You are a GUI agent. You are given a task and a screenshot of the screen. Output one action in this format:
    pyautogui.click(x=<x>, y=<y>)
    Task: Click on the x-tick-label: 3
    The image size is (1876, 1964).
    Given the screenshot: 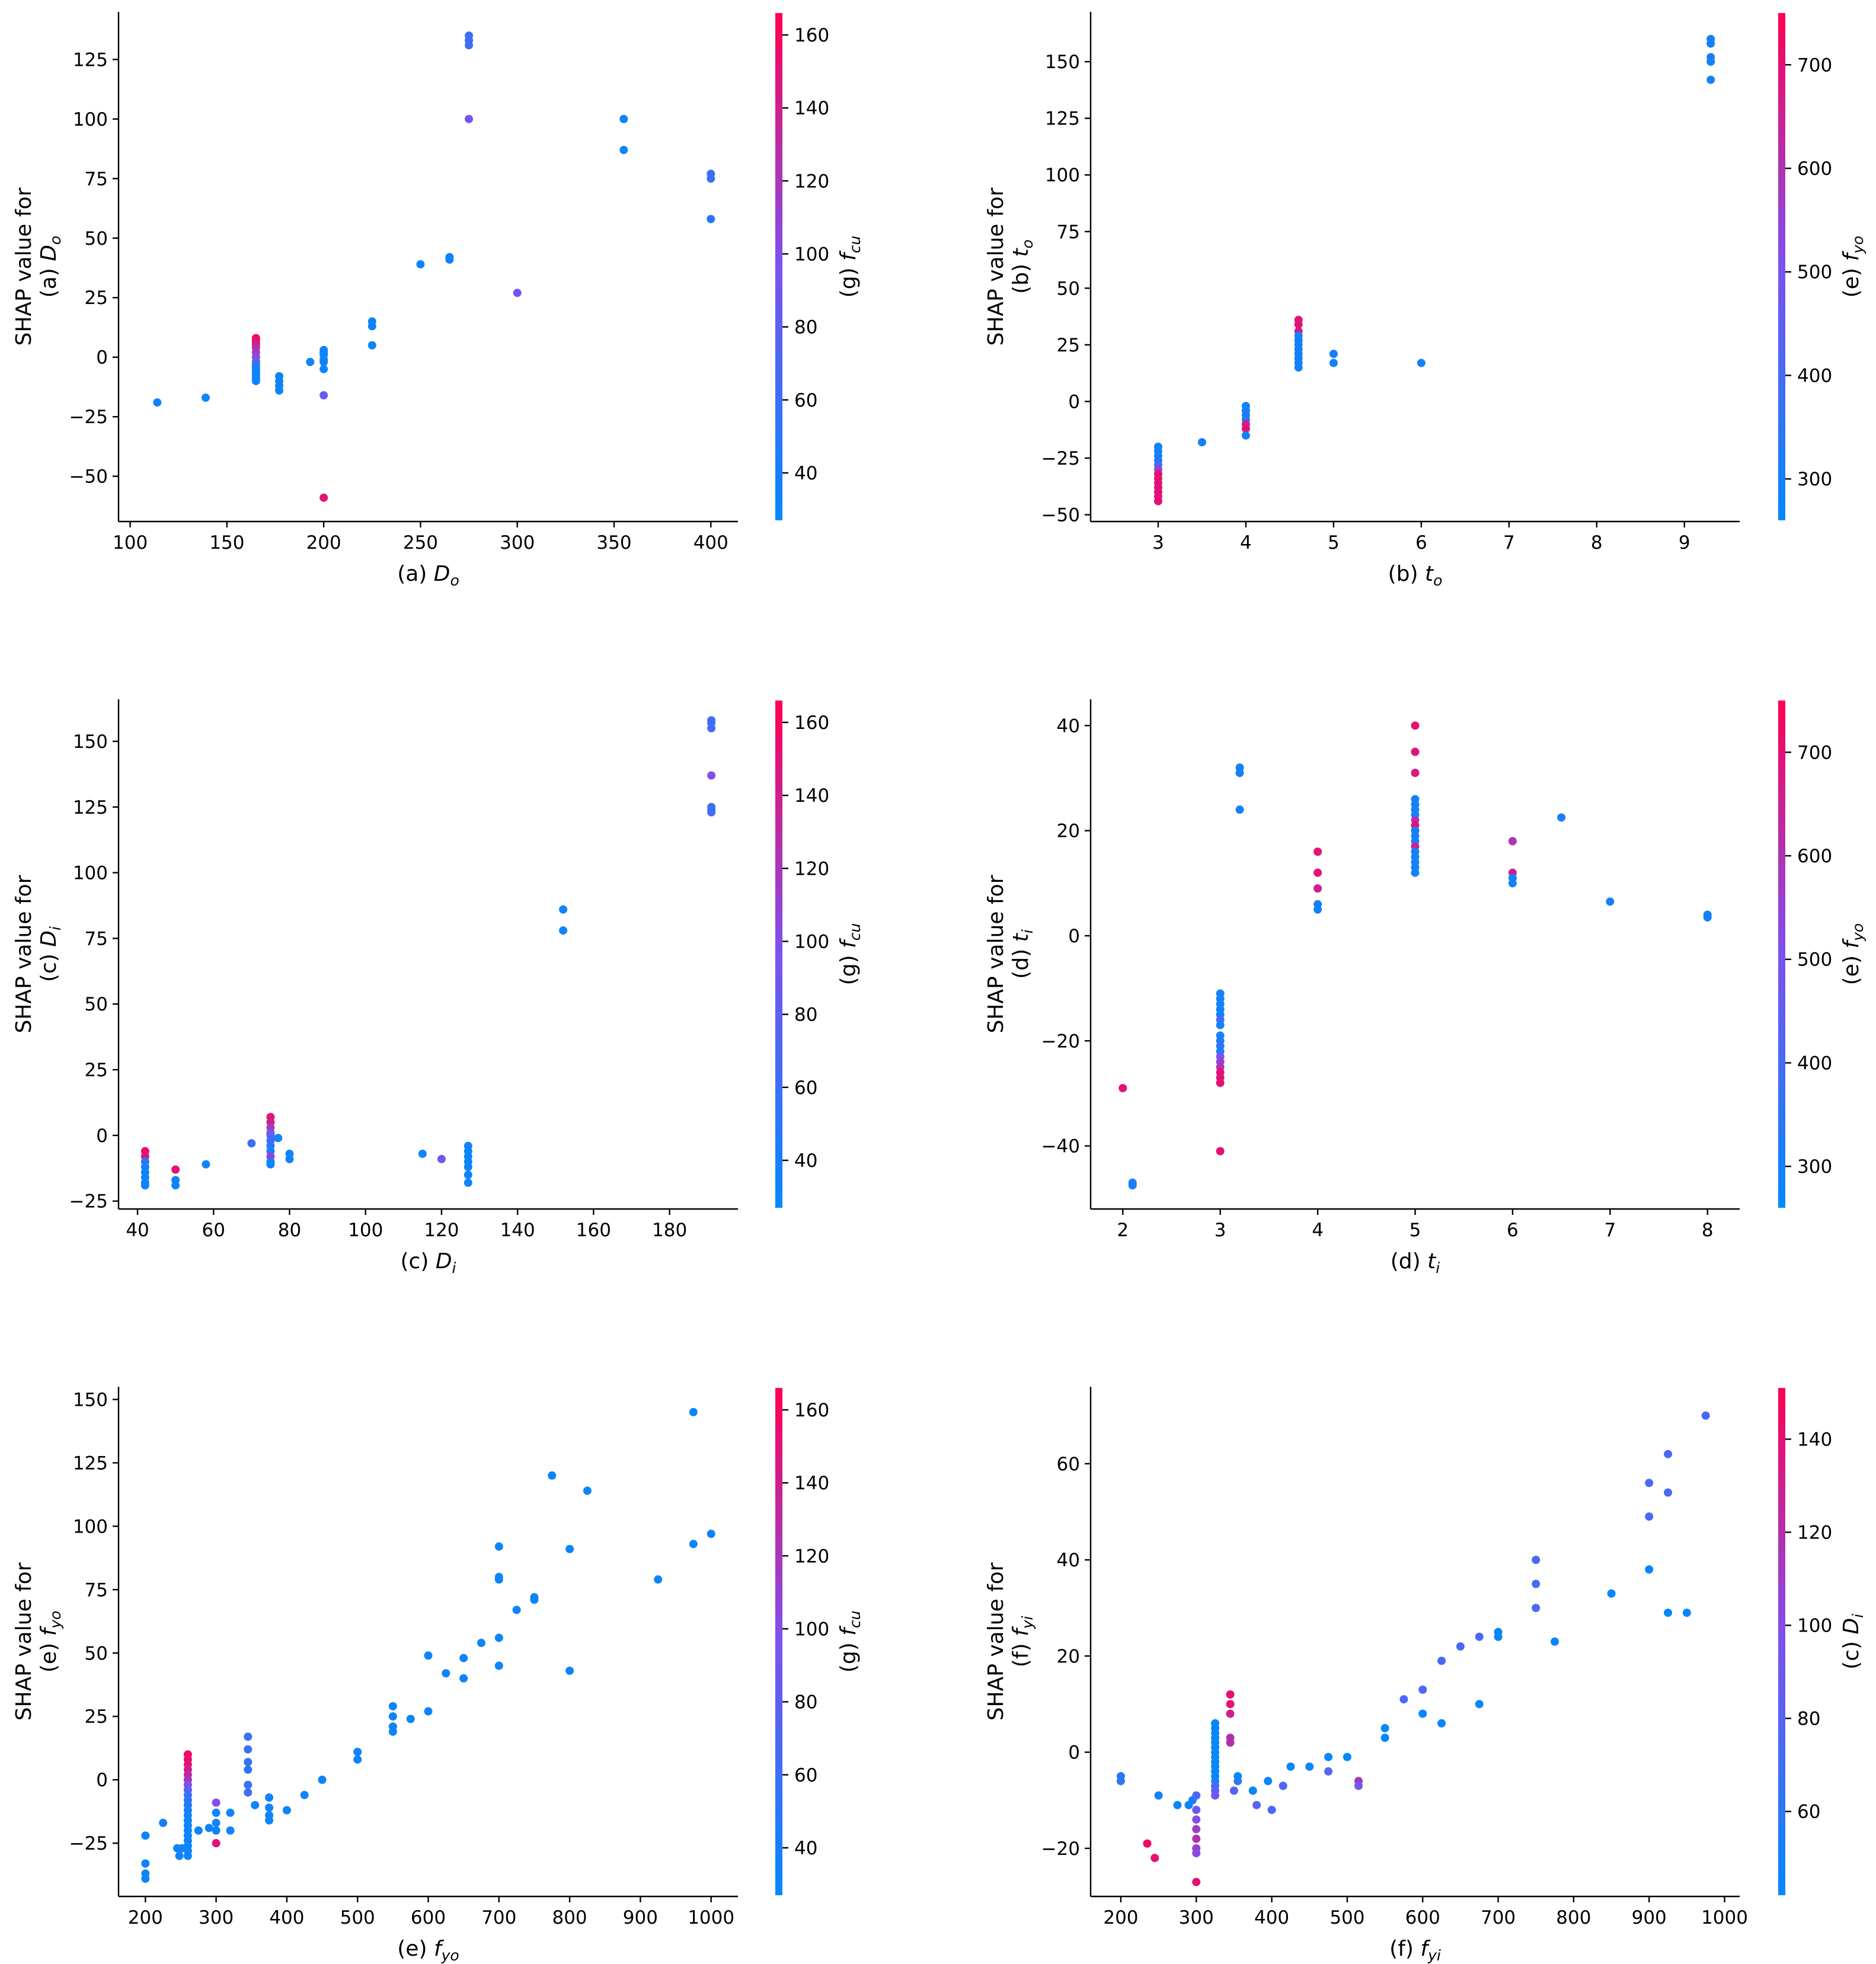 What is the action you would take?
    pyautogui.click(x=1220, y=1231)
    